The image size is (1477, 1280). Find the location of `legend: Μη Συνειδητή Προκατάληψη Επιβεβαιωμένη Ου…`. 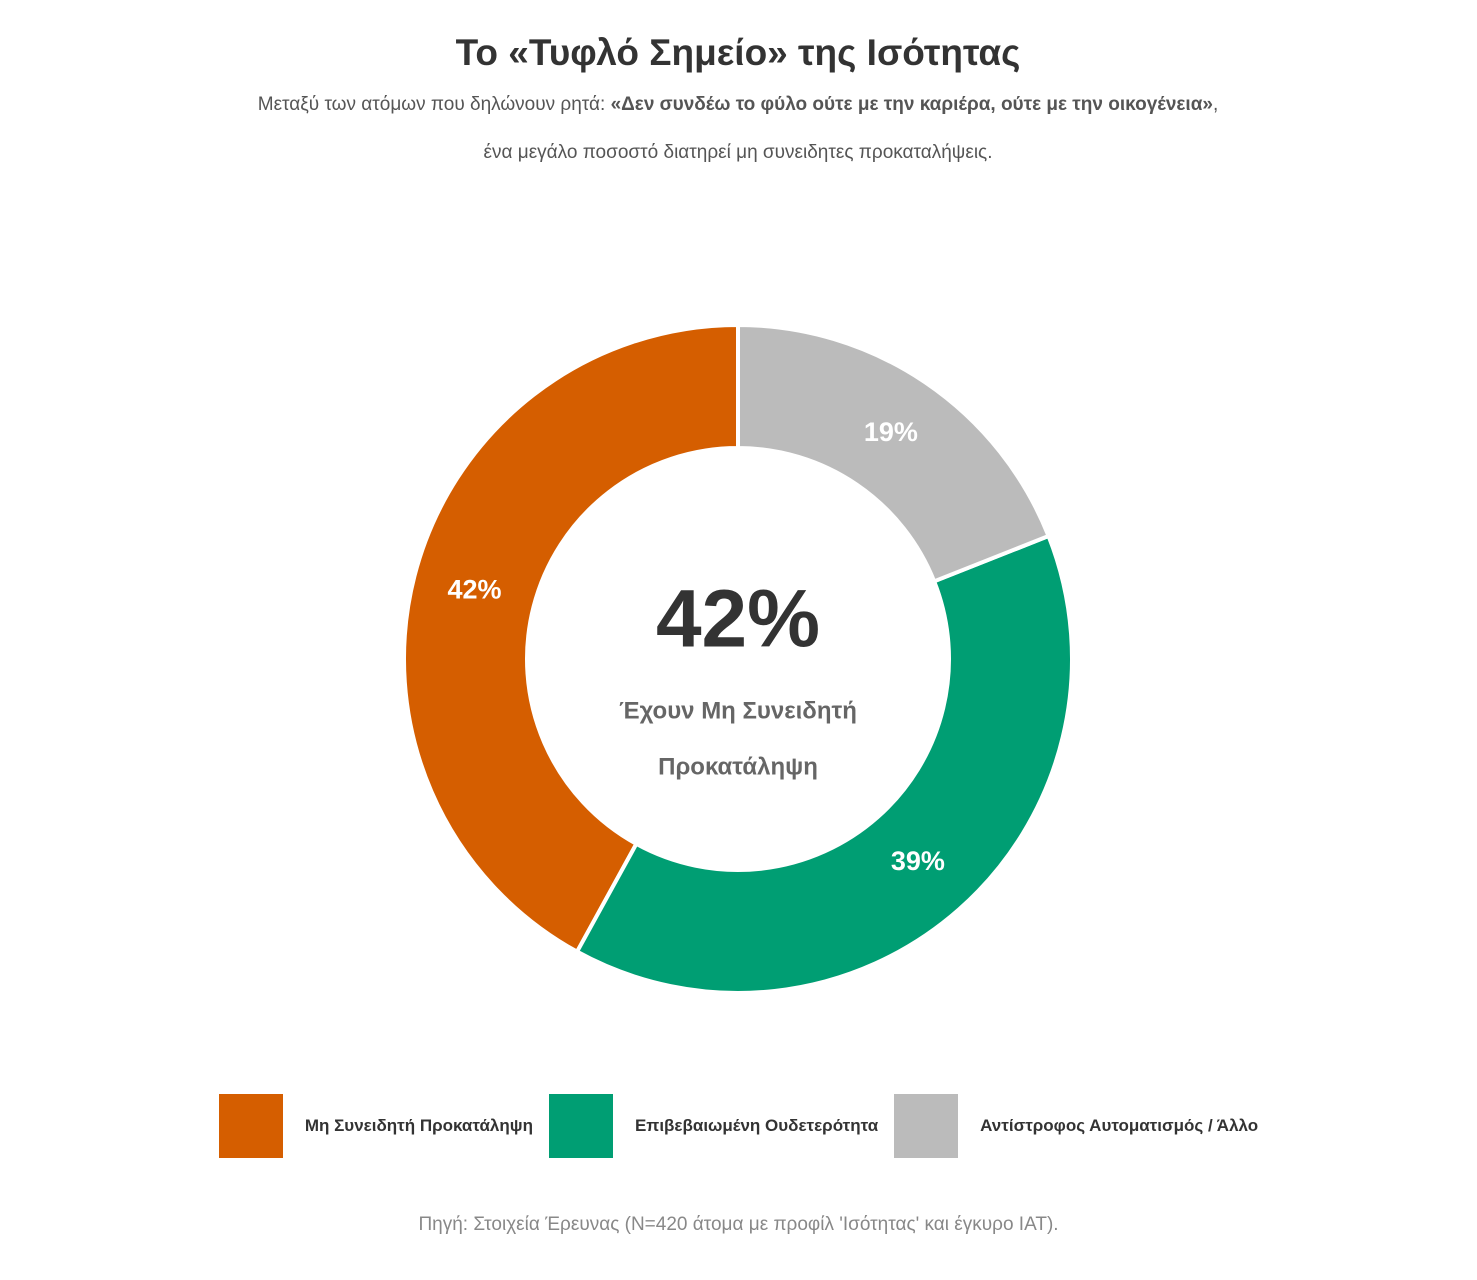

legend: Μη Συνειδητή Προκατάληψη Επιβεβαιωμένη Ου… is located at coordinates (738, 1126).